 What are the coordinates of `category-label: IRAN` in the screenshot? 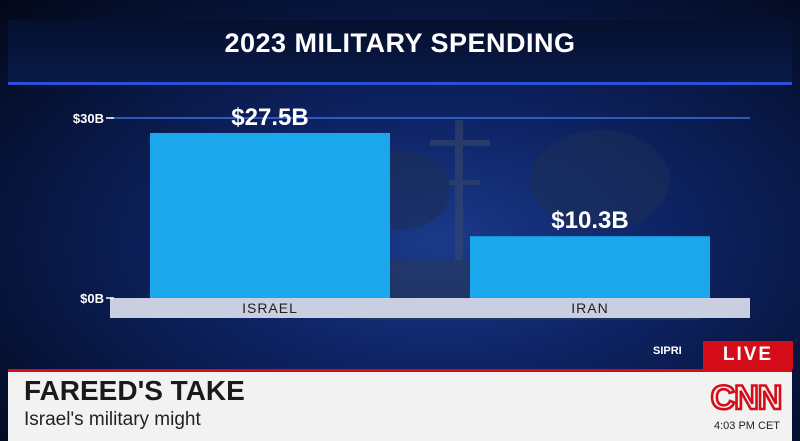 It's located at (589, 308).